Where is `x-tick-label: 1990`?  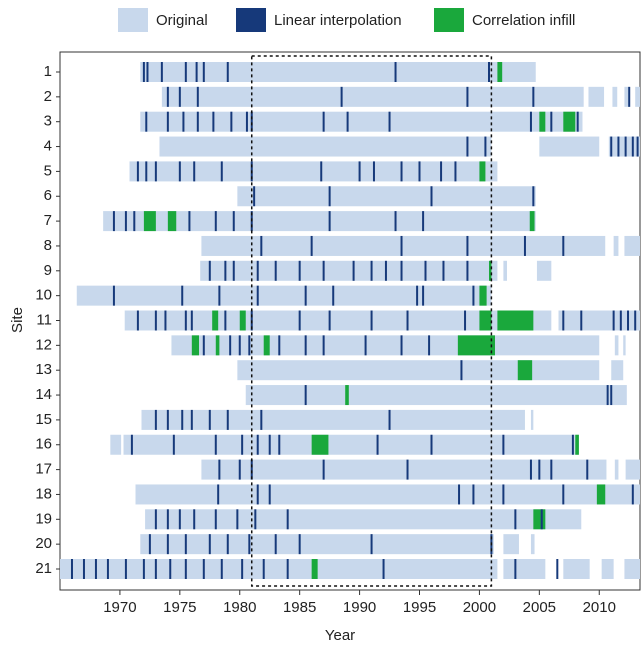
x-tick-label: 1990 is located at coordinates (359, 607).